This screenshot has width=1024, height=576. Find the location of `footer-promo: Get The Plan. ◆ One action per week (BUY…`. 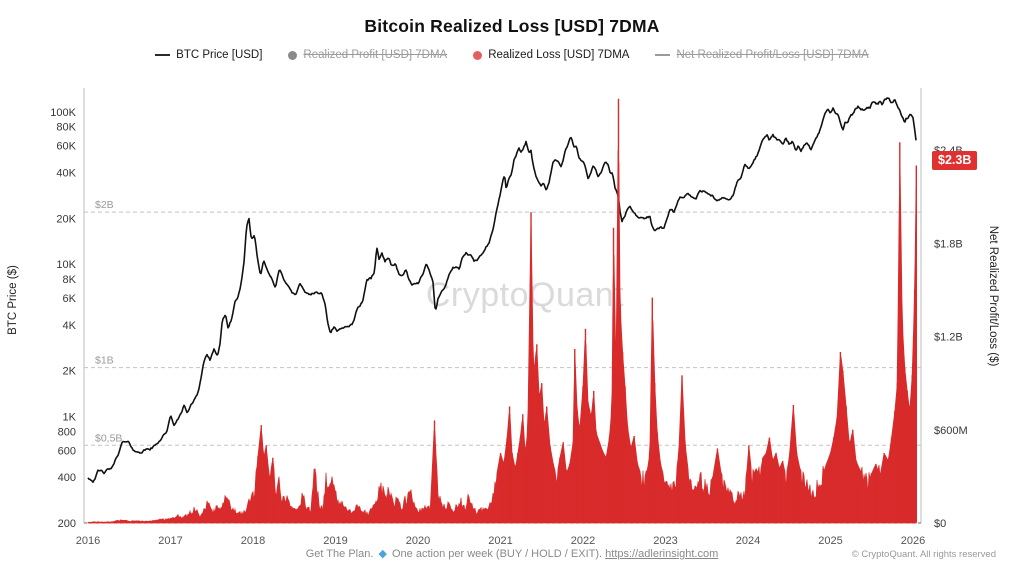

footer-promo: Get The Plan. ◆ One action per week (BUY… is located at coordinates (512, 553).